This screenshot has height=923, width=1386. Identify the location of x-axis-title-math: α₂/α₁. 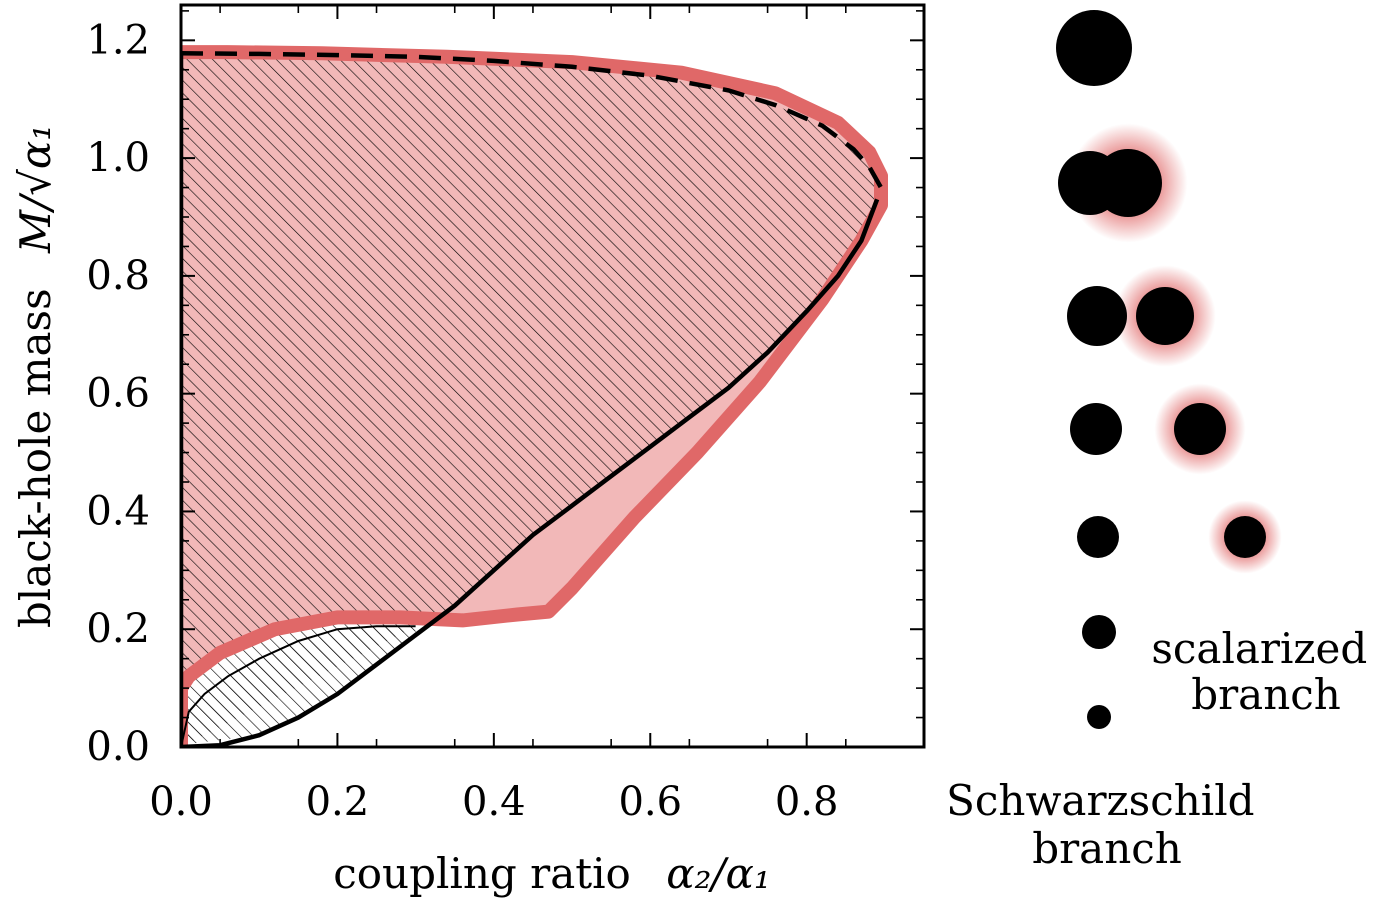
(718, 873).